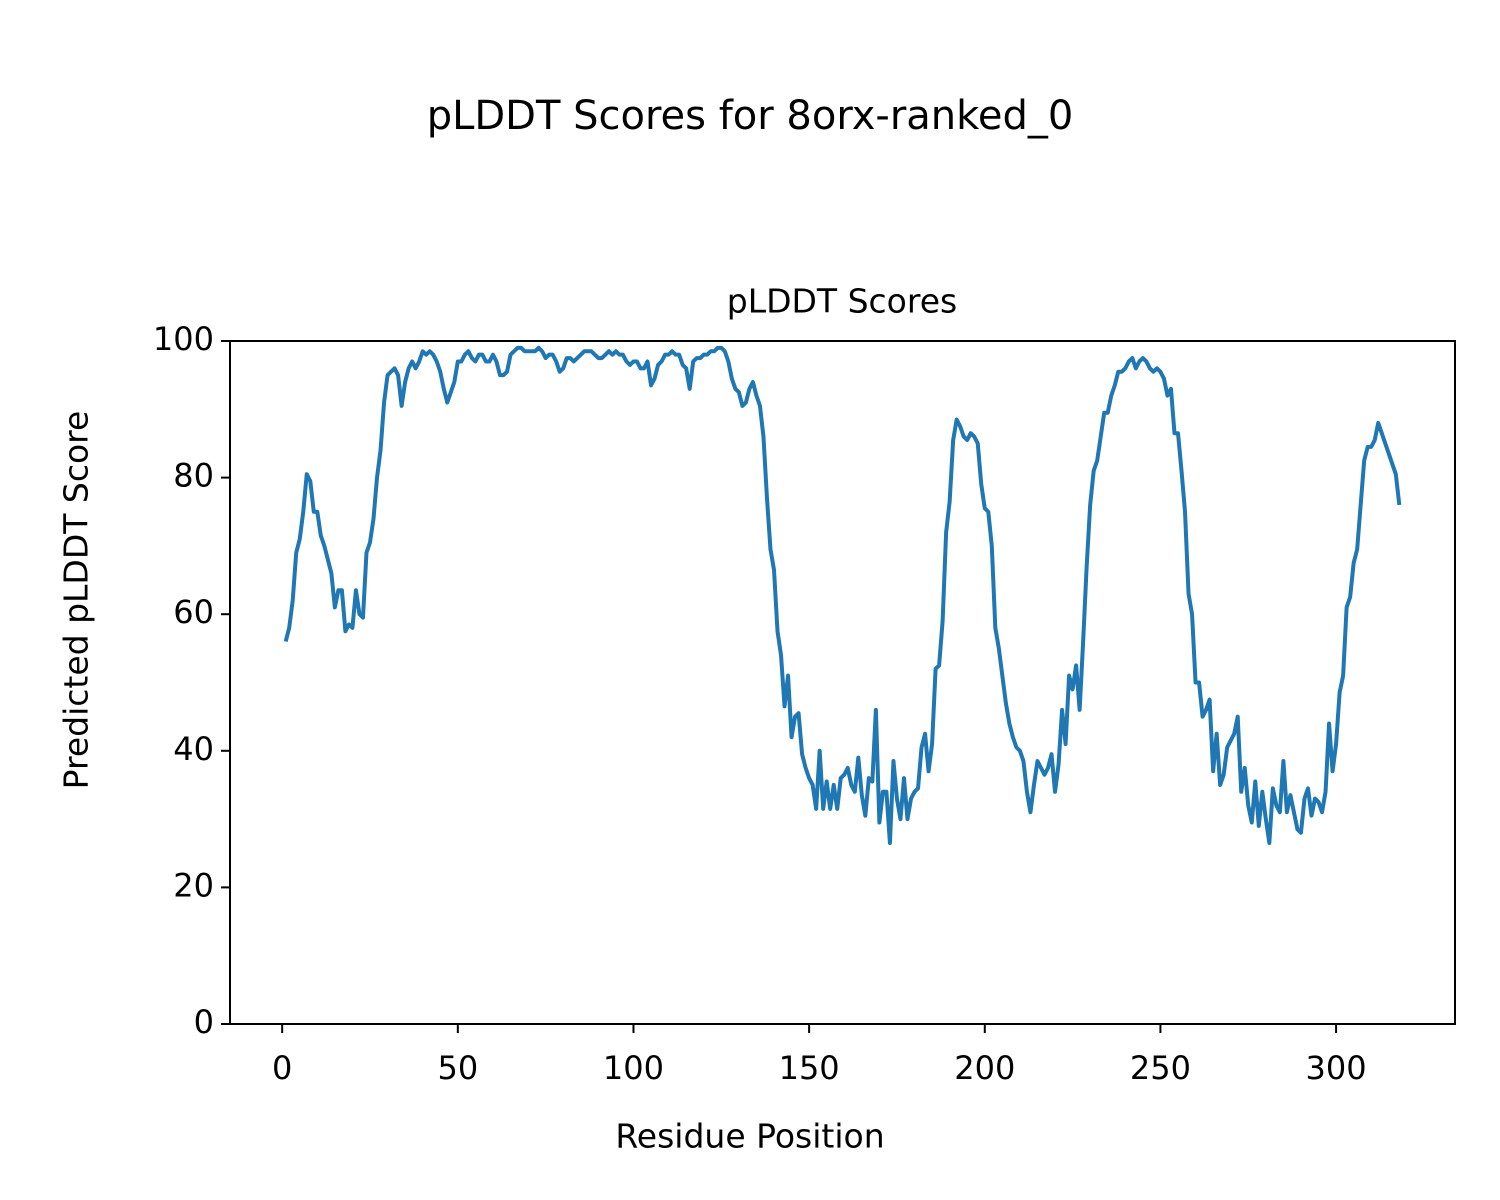 This screenshot has width=1500, height=1200. What do you see at coordinates (457, 1068) in the screenshot?
I see `x-tick-label: 50` at bounding box center [457, 1068].